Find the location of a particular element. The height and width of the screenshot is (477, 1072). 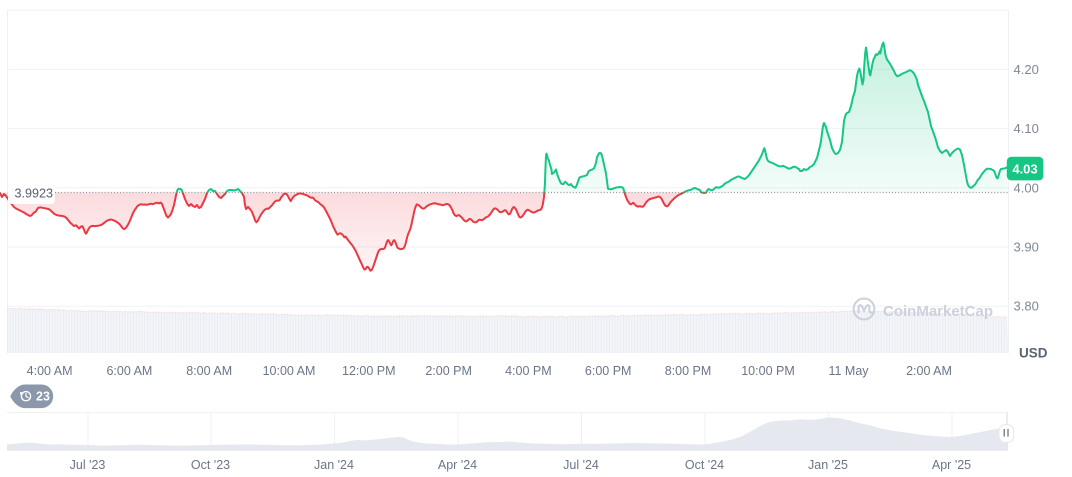

svg-text: Oct '23 is located at coordinates (210, 465).